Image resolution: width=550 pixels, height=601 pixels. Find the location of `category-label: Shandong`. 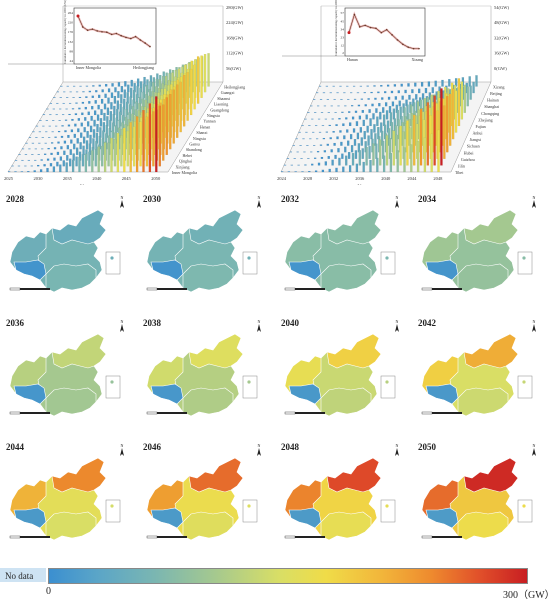

category-label: Shandong is located at coordinates (194, 149).